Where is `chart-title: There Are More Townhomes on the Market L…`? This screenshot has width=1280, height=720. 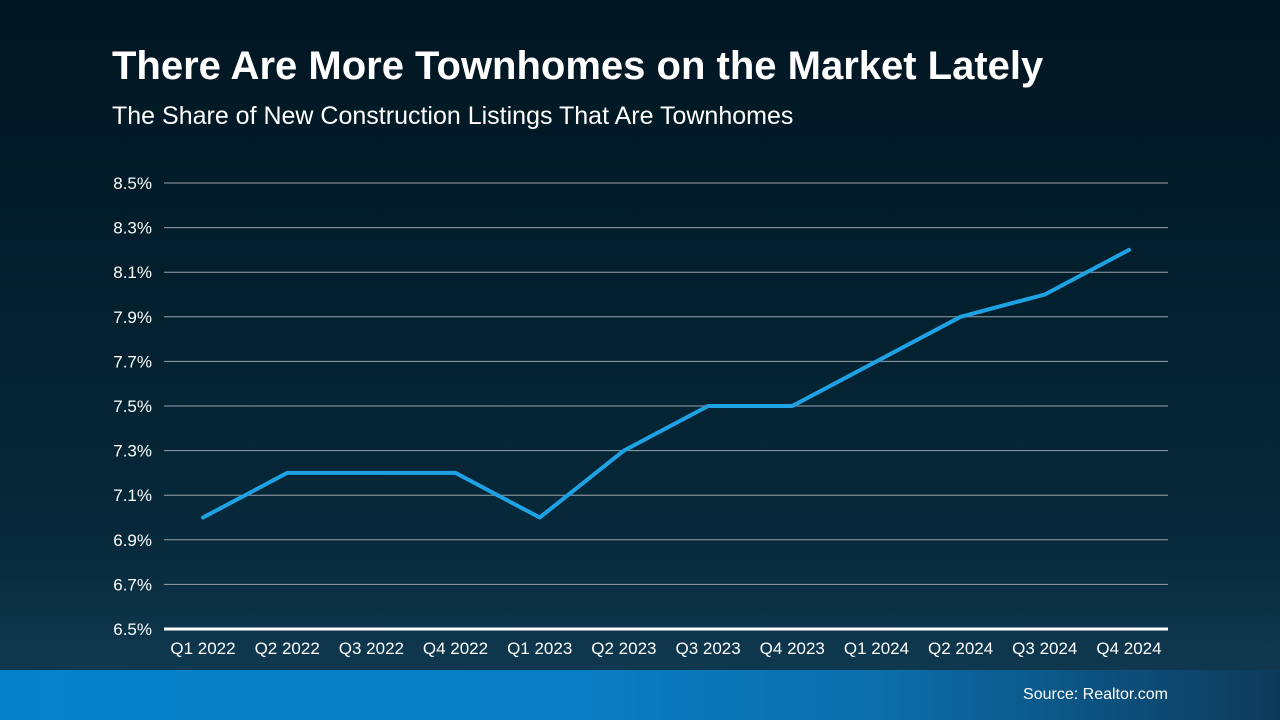
chart-title: There Are More Townhomes on the Market L… is located at coordinates (578, 66).